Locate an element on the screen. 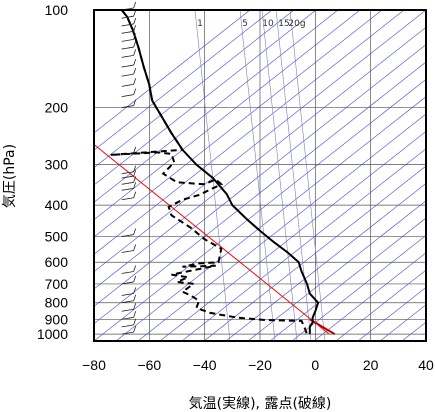 The width and height of the screenshot is (435, 412). y-tick-label: 600 is located at coordinates (57, 262).